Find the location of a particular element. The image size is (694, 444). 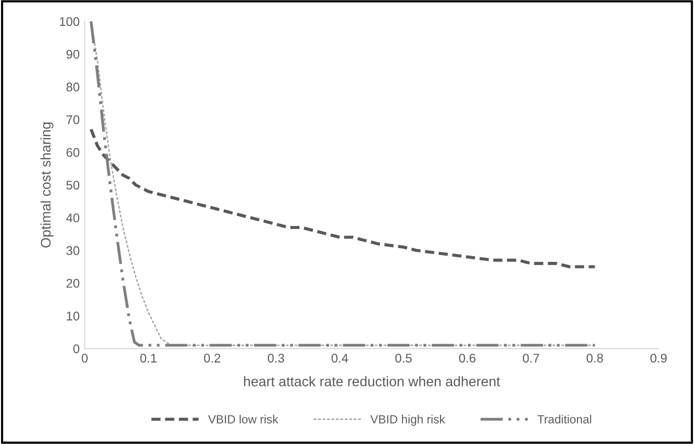

x-tick-label: 0.1 is located at coordinates (148, 358).